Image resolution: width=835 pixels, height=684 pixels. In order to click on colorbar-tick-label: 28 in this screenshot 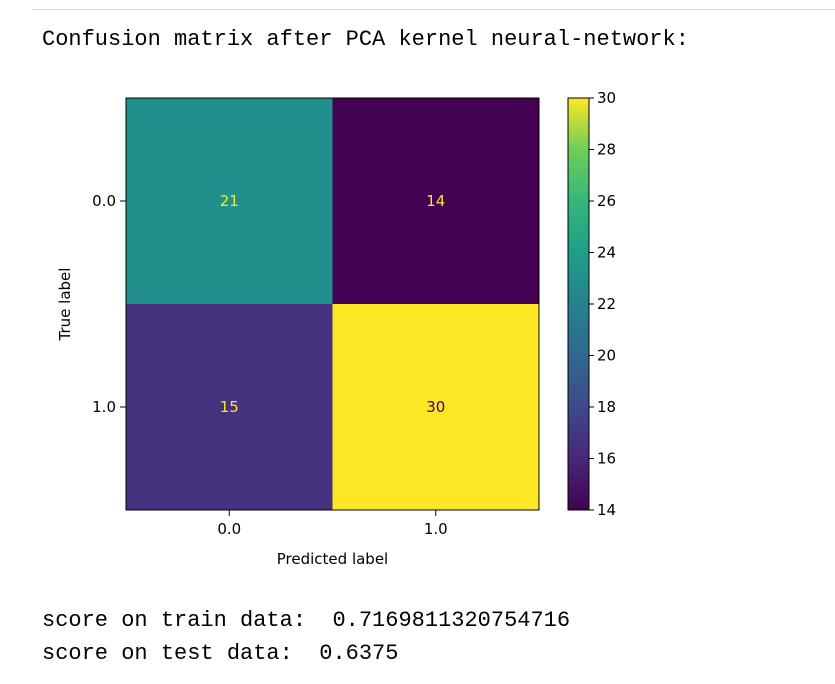, I will do `click(606, 150)`.